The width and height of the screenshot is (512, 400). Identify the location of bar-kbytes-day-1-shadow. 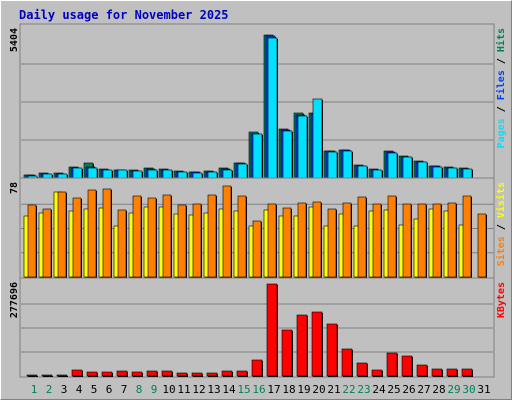
(33, 376).